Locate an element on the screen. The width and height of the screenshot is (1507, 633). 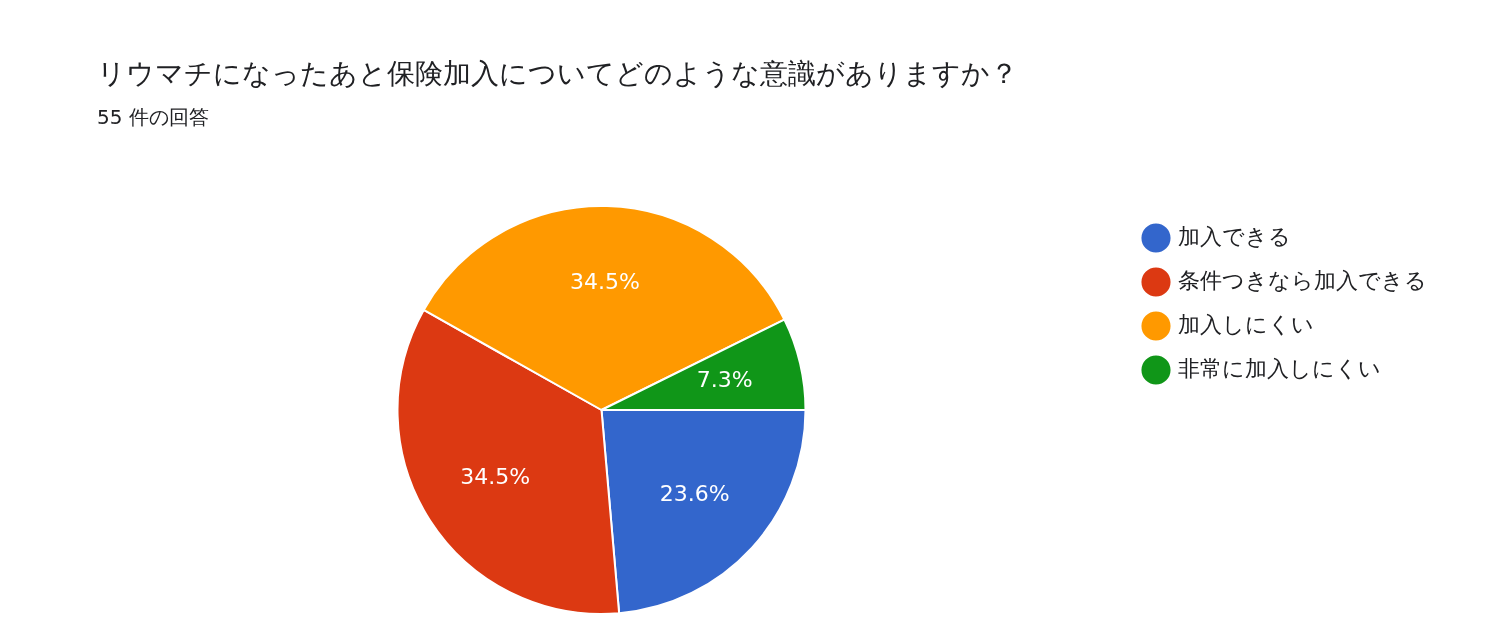
data-label: 23.6% is located at coordinates (694, 494).